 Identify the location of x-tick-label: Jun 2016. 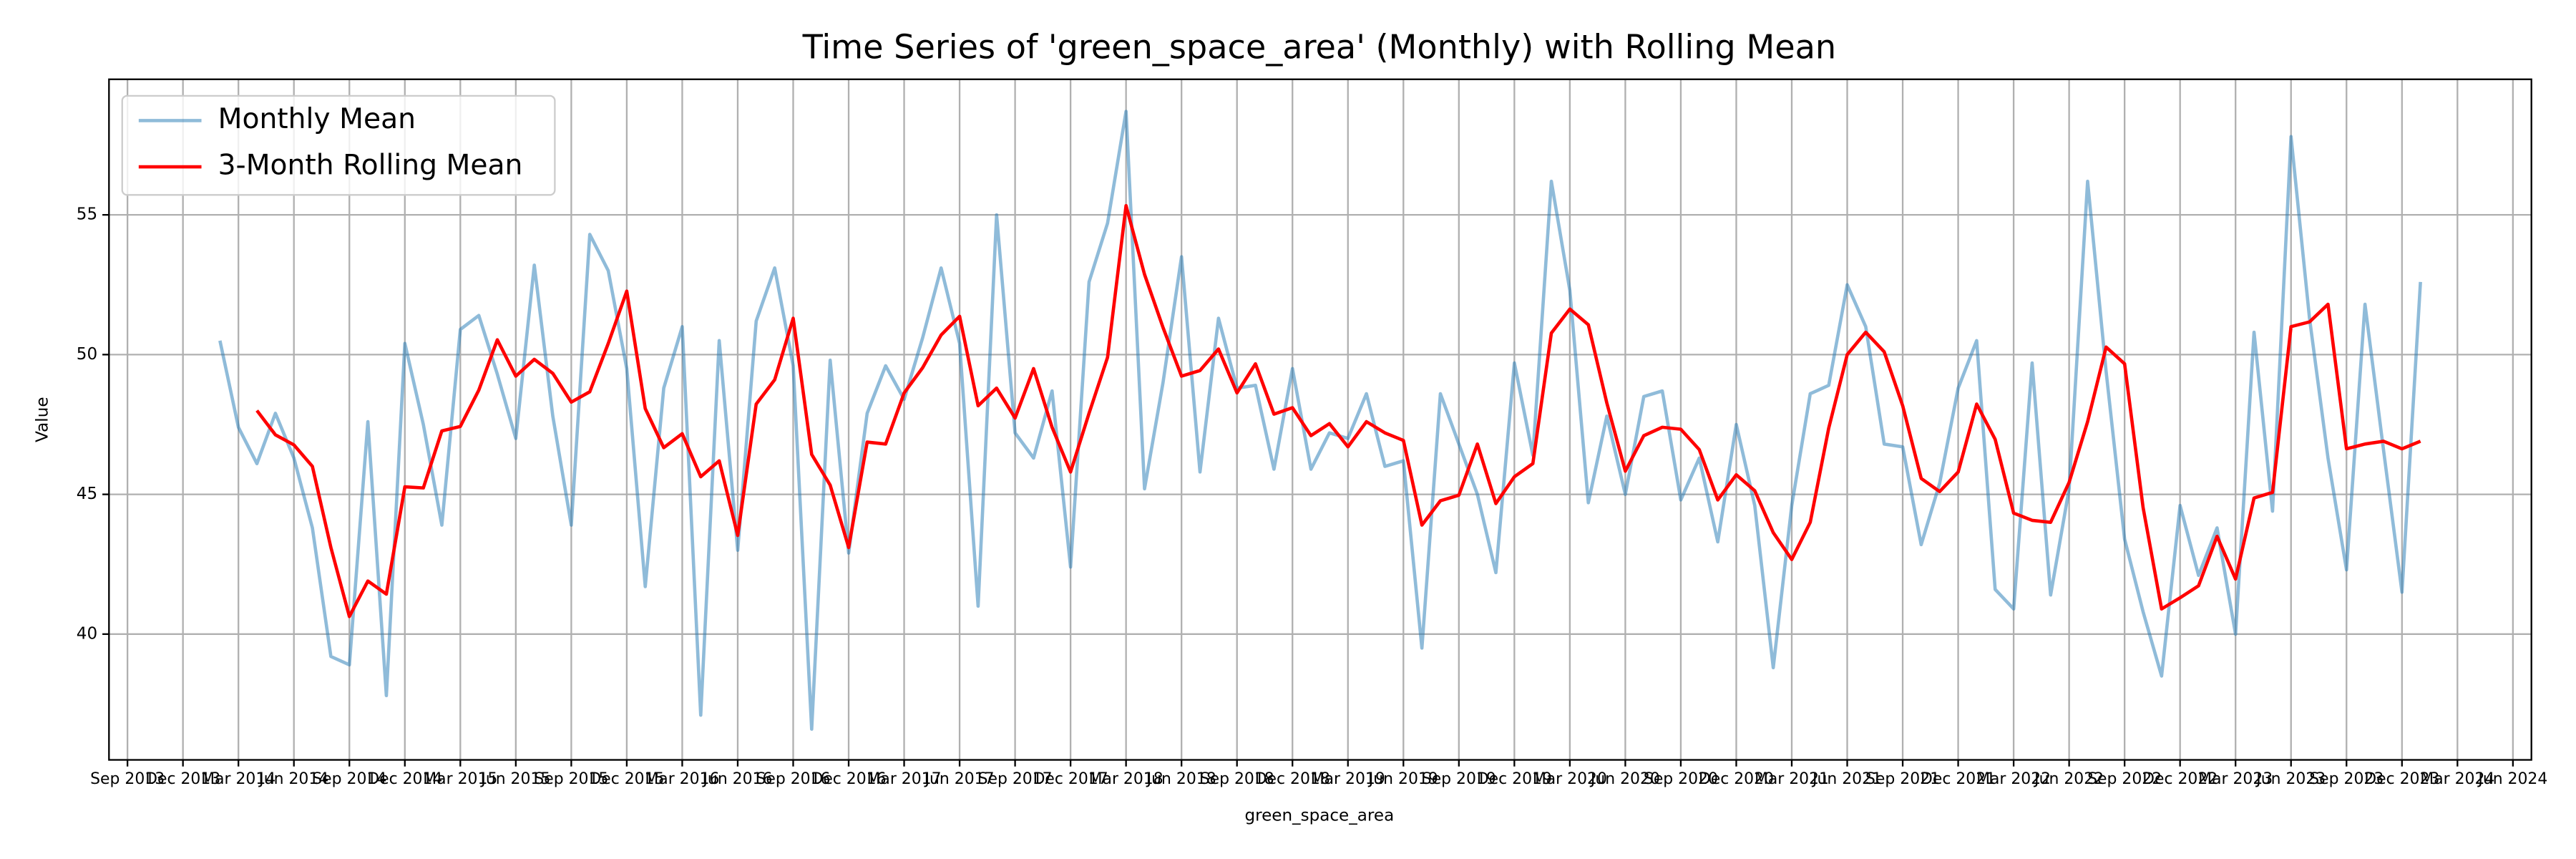
(736, 779).